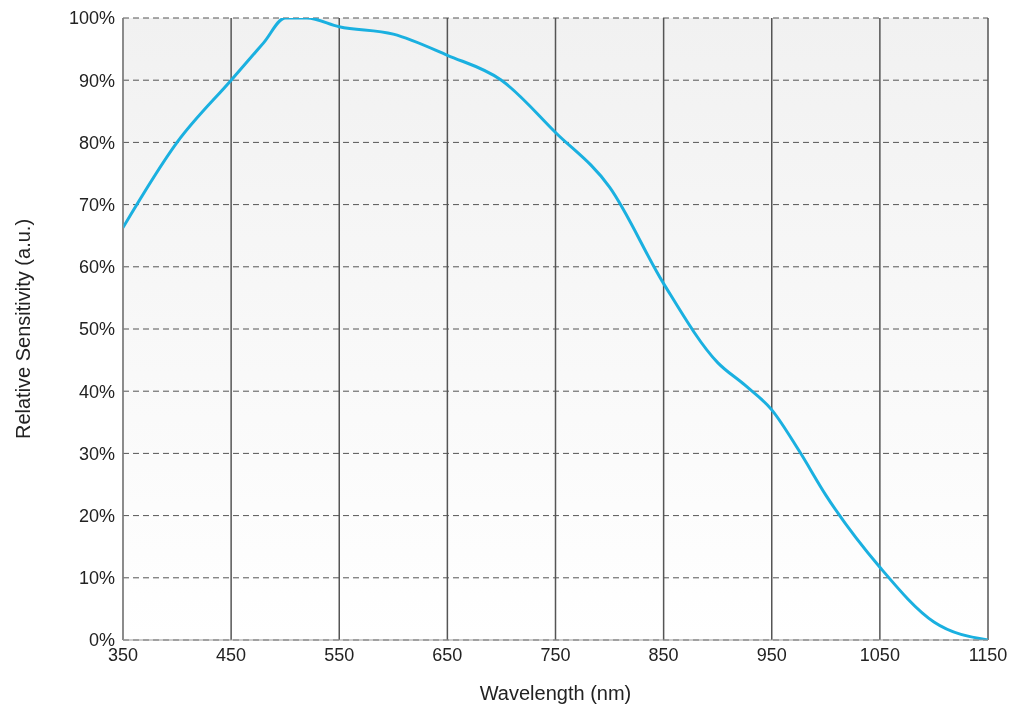 This screenshot has height=728, width=1021. I want to click on x-tick-label: 1150, so click(988, 654).